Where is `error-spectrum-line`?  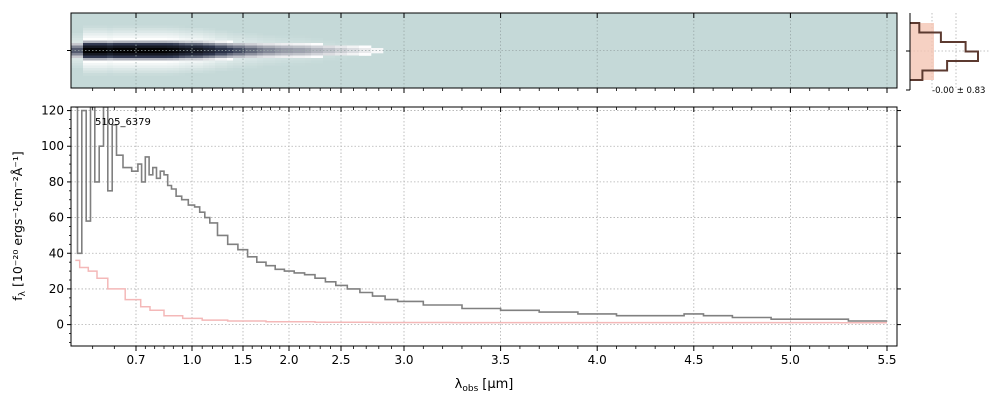
error-spectrum-line is located at coordinates (481, 291).